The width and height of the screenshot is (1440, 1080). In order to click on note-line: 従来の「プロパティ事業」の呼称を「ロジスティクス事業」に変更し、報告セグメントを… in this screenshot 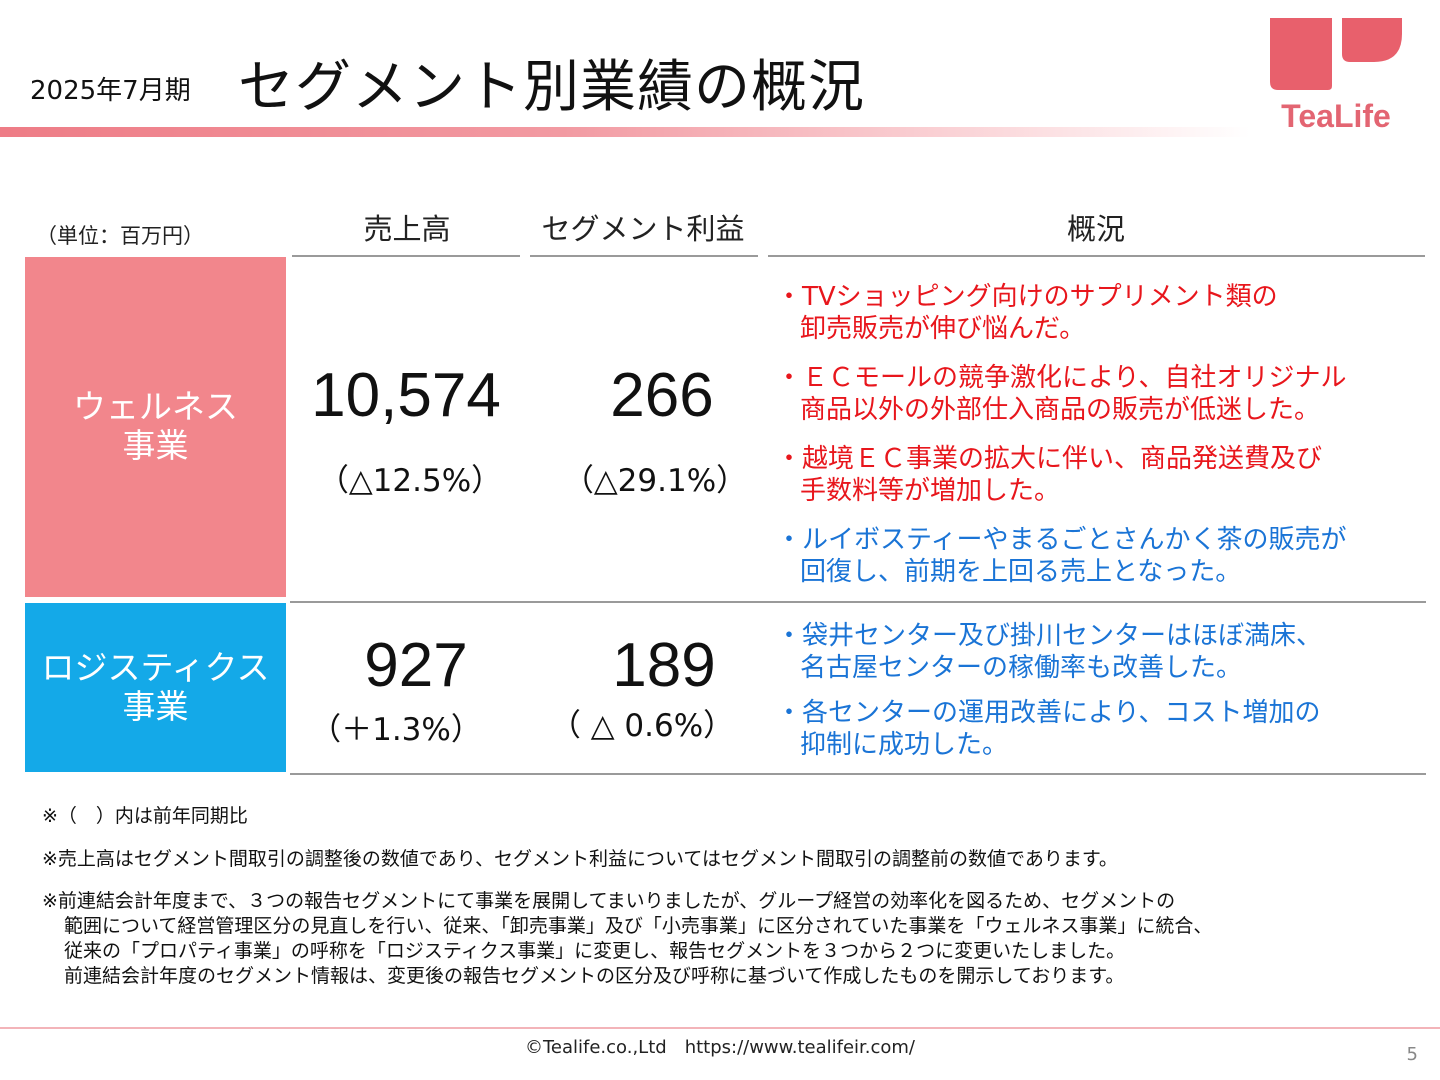, I will do `click(595, 951)`.